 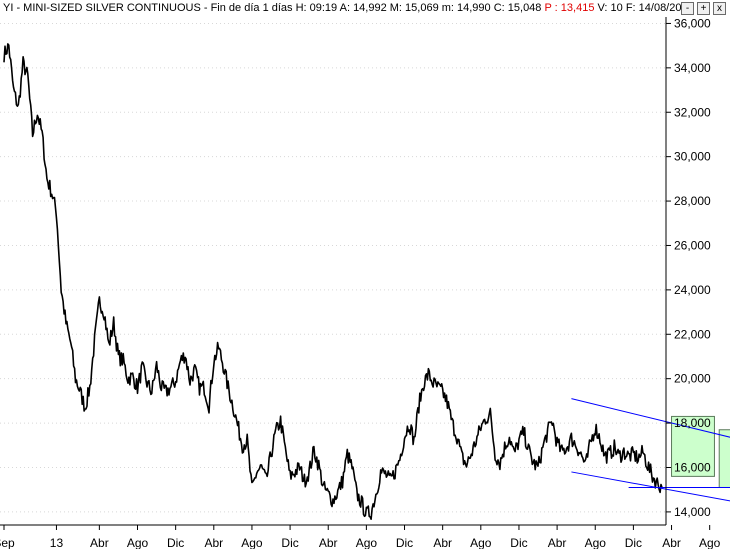 What do you see at coordinates (692, 112) in the screenshot?
I see `y-tick-label: 32,000` at bounding box center [692, 112].